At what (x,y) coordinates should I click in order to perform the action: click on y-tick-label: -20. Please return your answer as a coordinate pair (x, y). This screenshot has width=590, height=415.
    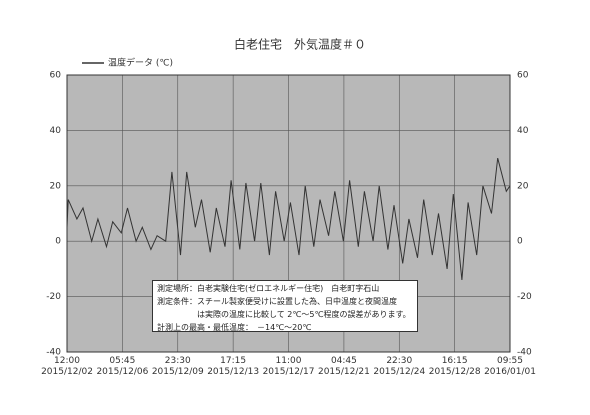
    Looking at the image, I should click on (53, 297).